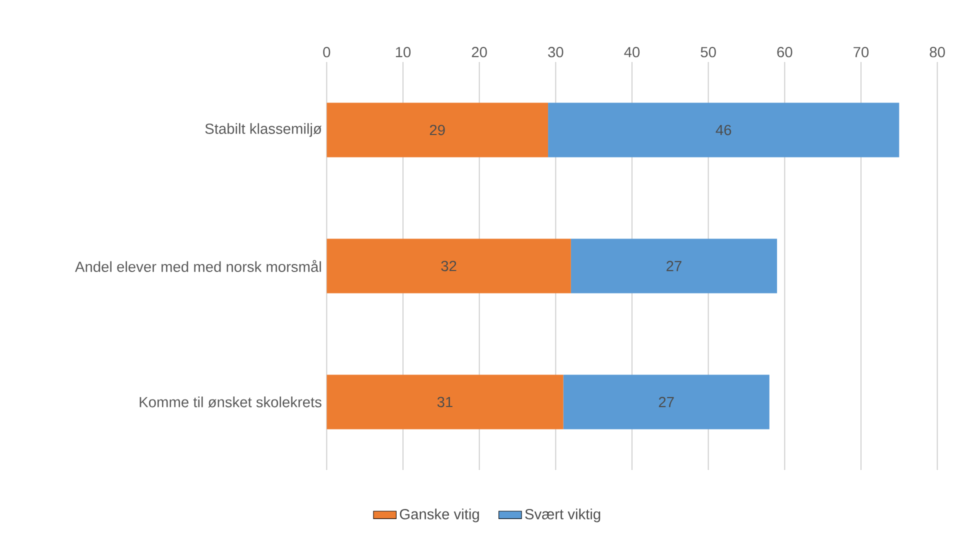 The image size is (956, 536). Describe the element at coordinates (197, 266) in the screenshot. I see `y-tick-label: Andel elever med med norsk morsmål` at that location.